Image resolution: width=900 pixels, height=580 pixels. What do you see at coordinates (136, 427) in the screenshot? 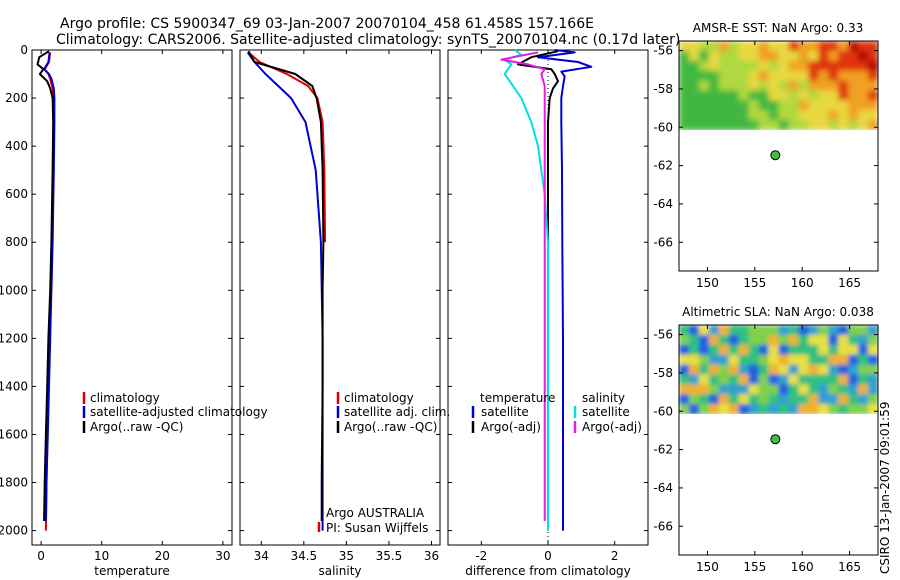
I see `legend-label-argo: Argo(..raw -QC)` at bounding box center [136, 427].